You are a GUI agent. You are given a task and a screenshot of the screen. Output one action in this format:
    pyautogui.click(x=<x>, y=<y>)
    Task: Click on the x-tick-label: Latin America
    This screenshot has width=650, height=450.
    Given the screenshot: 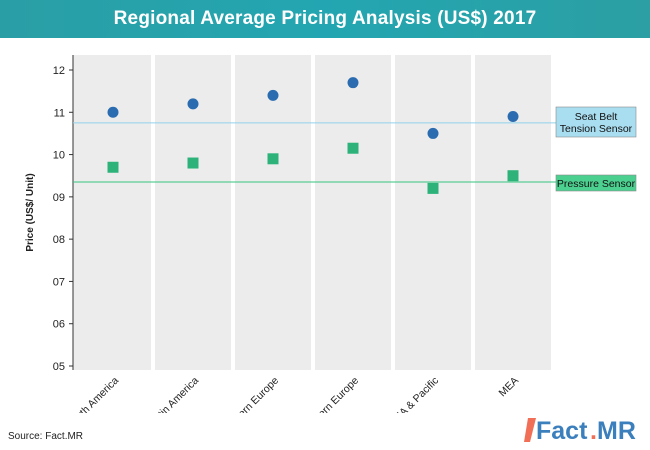 What is the action you would take?
    pyautogui.click(x=175, y=394)
    